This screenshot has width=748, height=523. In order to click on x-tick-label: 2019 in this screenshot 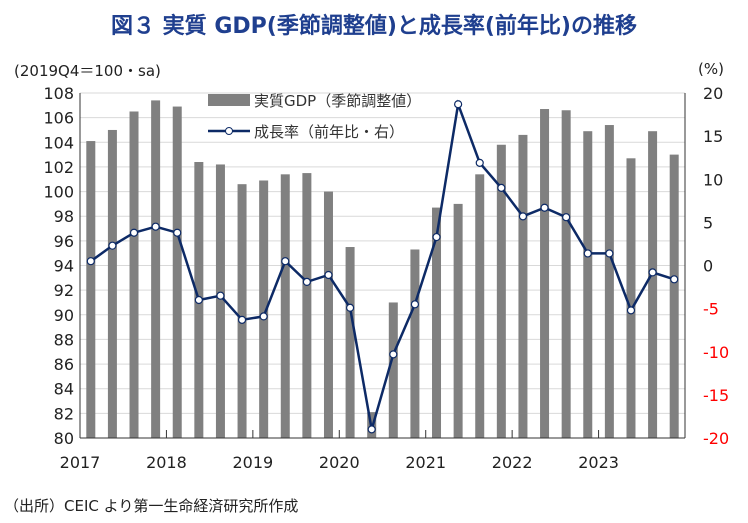, I will do `click(252, 462)`.